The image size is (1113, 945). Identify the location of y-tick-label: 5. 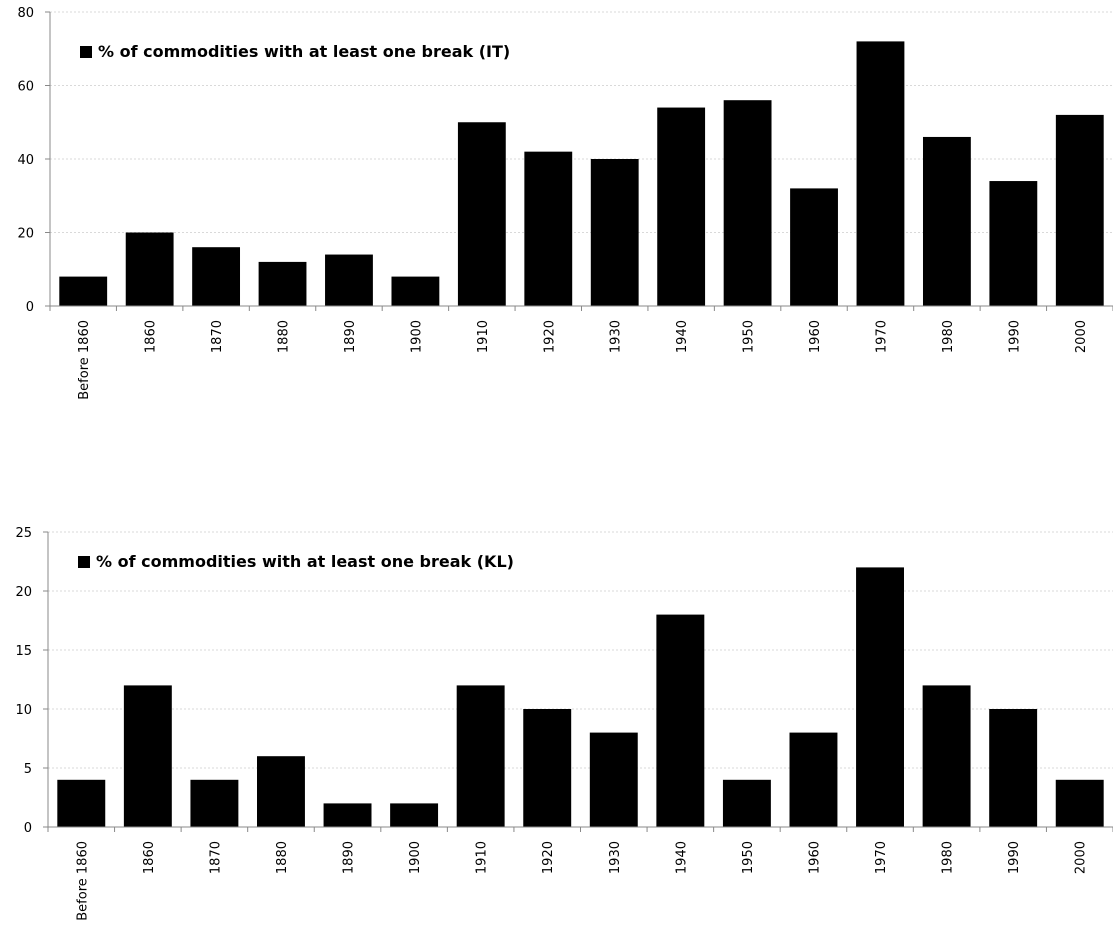
(28, 769).